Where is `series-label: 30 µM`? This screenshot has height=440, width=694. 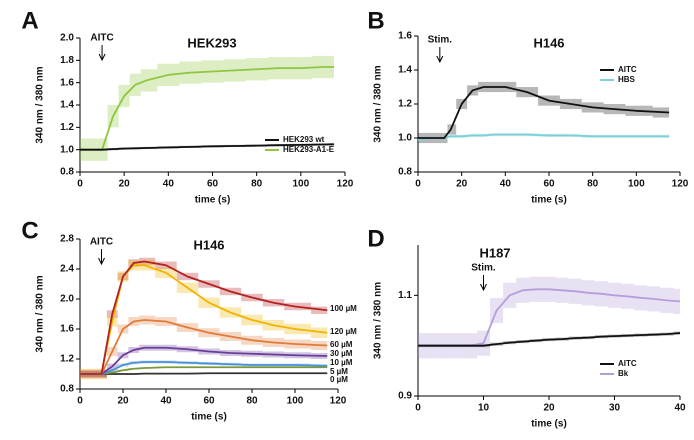
series-label: 30 µM is located at coordinates (341, 353).